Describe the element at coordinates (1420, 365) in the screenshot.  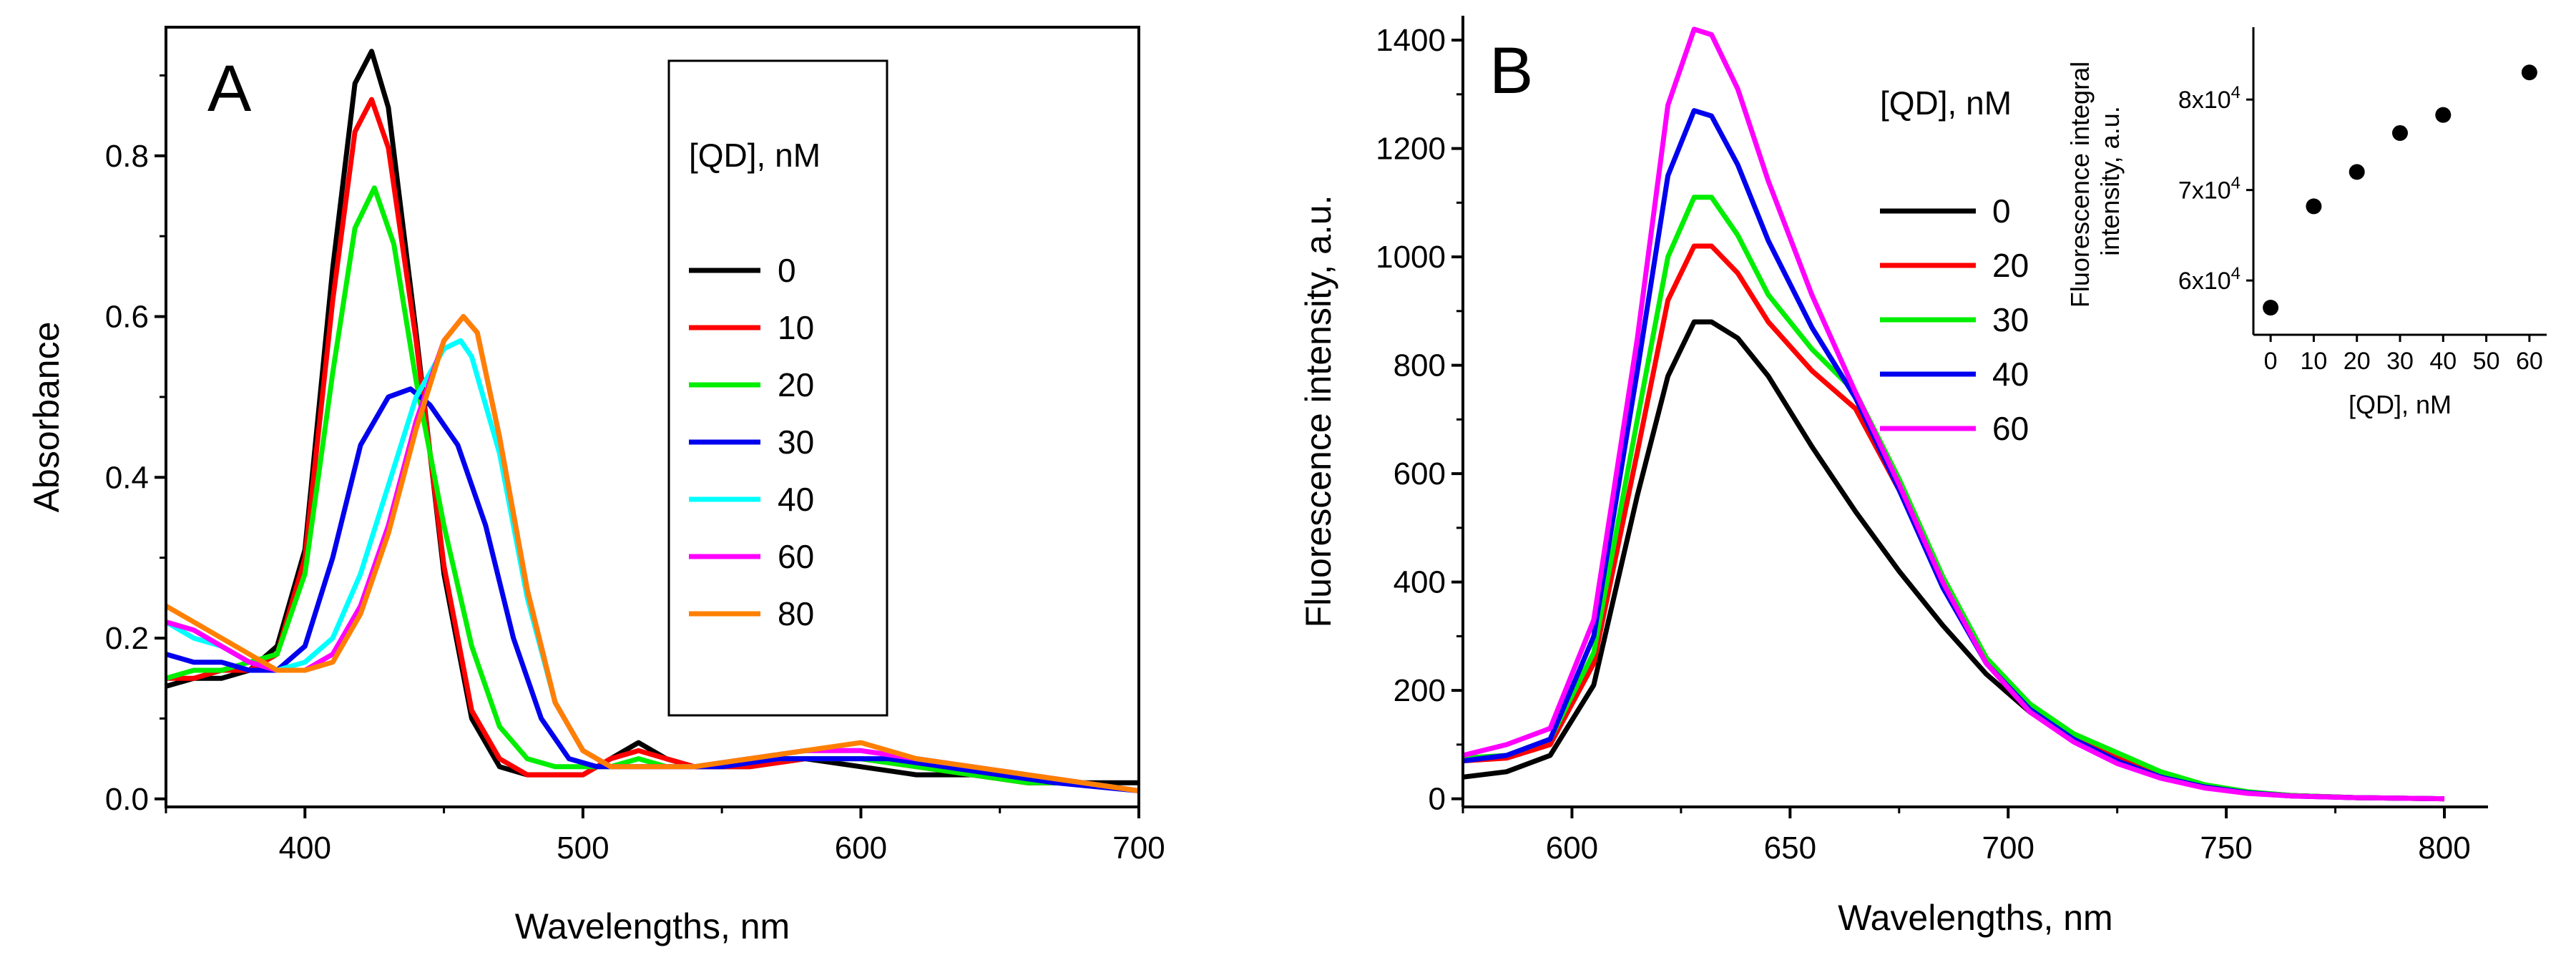
I see `y-tick-label-b-800: 800` at that location.